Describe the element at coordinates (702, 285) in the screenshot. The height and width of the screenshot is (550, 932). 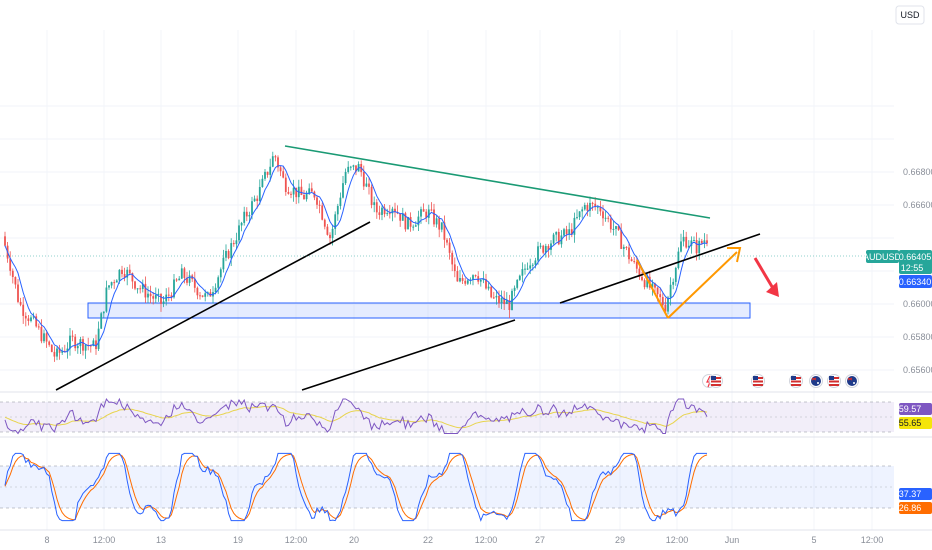
I see `orange-leg-up` at that location.